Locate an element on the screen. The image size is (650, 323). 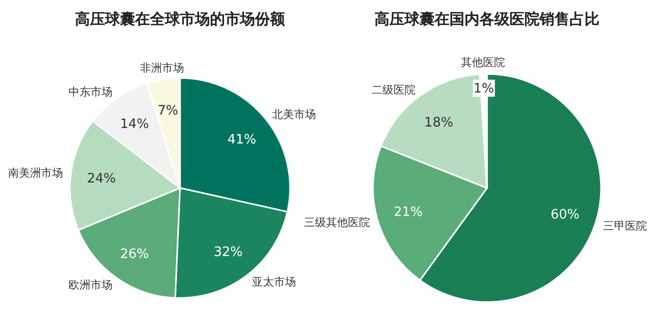
chart-title: 高压球囊在国内各级医院销售占比 is located at coordinates (487, 19).